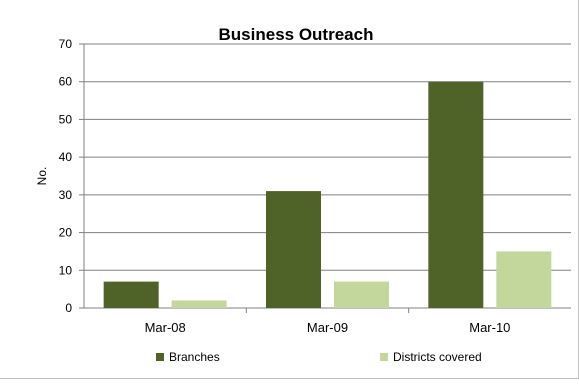 Image resolution: width=579 pixels, height=384 pixels. What do you see at coordinates (68, 308) in the screenshot?
I see `y-tick-label: 0` at bounding box center [68, 308].